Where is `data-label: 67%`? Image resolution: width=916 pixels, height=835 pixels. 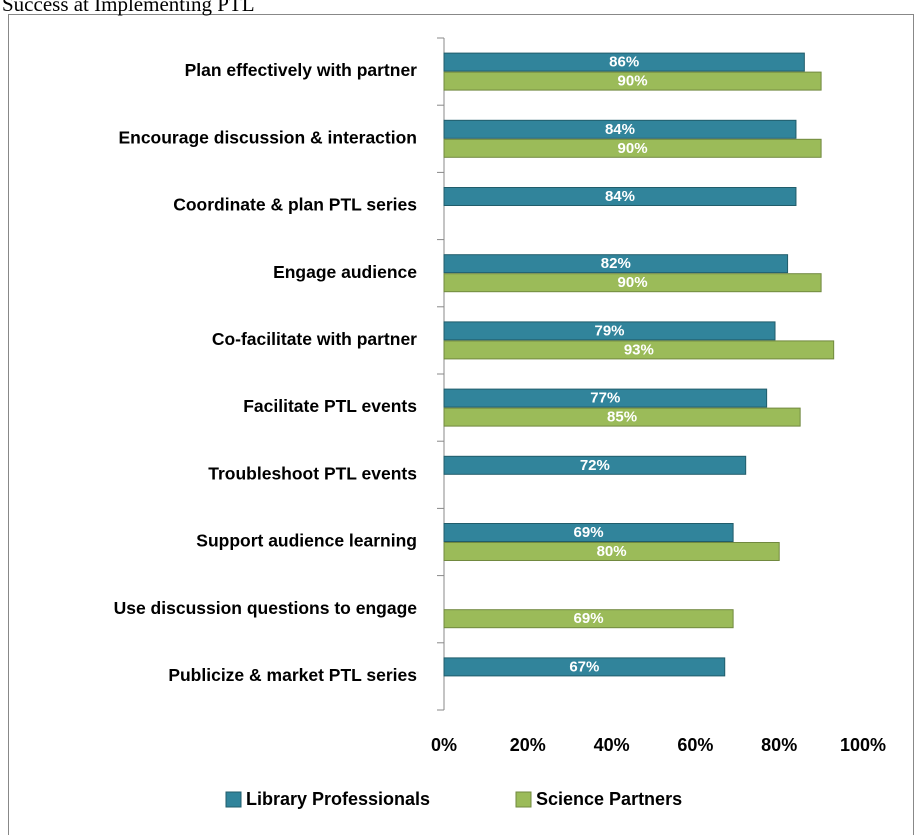
data-label: 67% is located at coordinates (584, 666).